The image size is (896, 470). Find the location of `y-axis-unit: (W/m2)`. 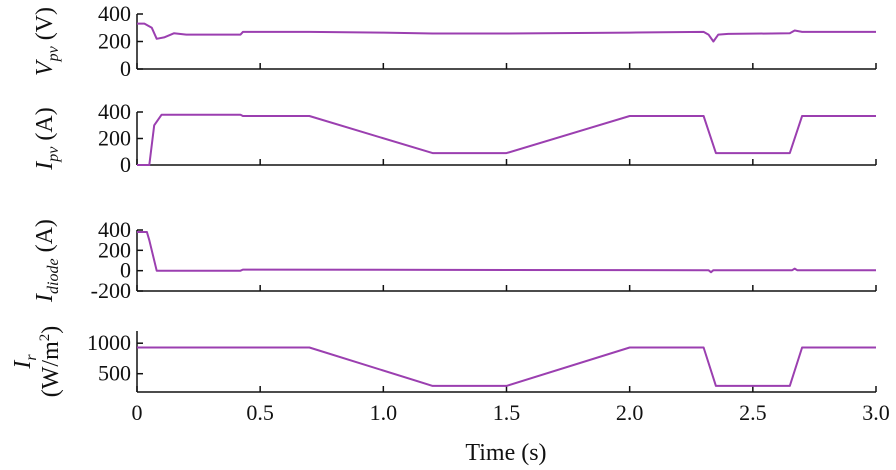

y-axis-unit: (W/m2) is located at coordinates (50, 361).